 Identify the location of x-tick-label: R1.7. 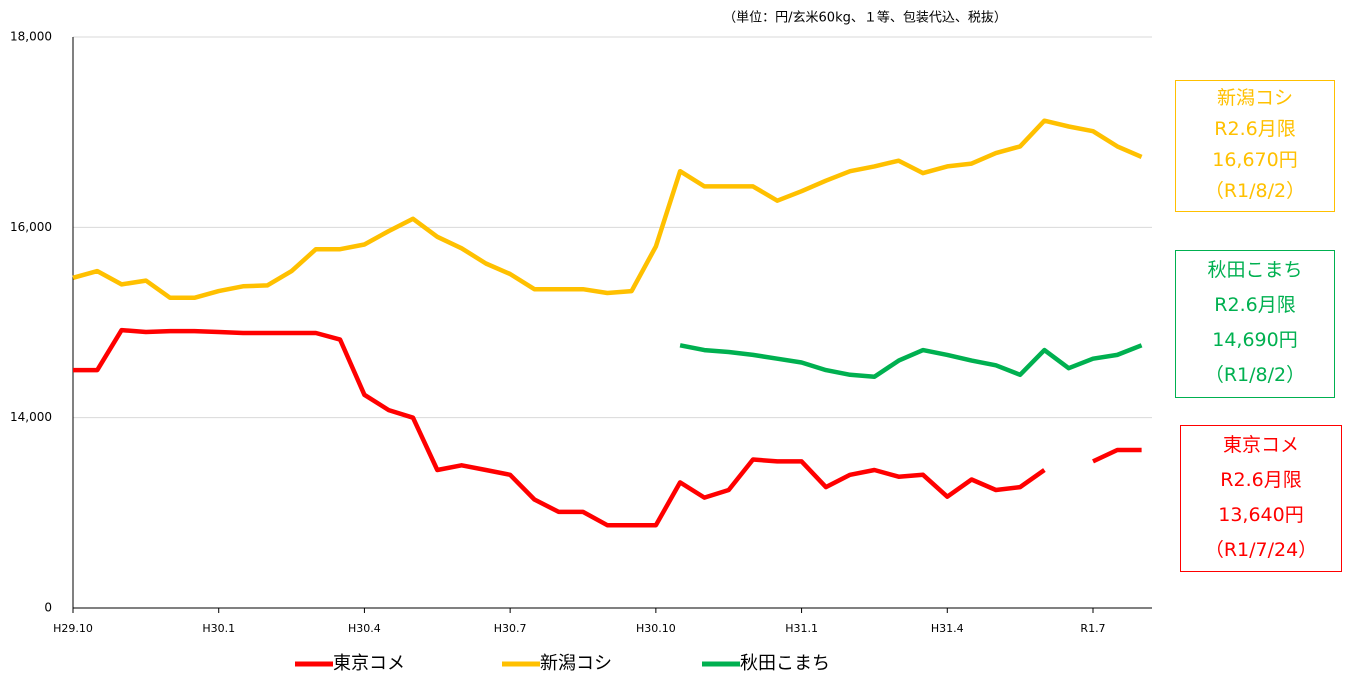
(1092, 628).